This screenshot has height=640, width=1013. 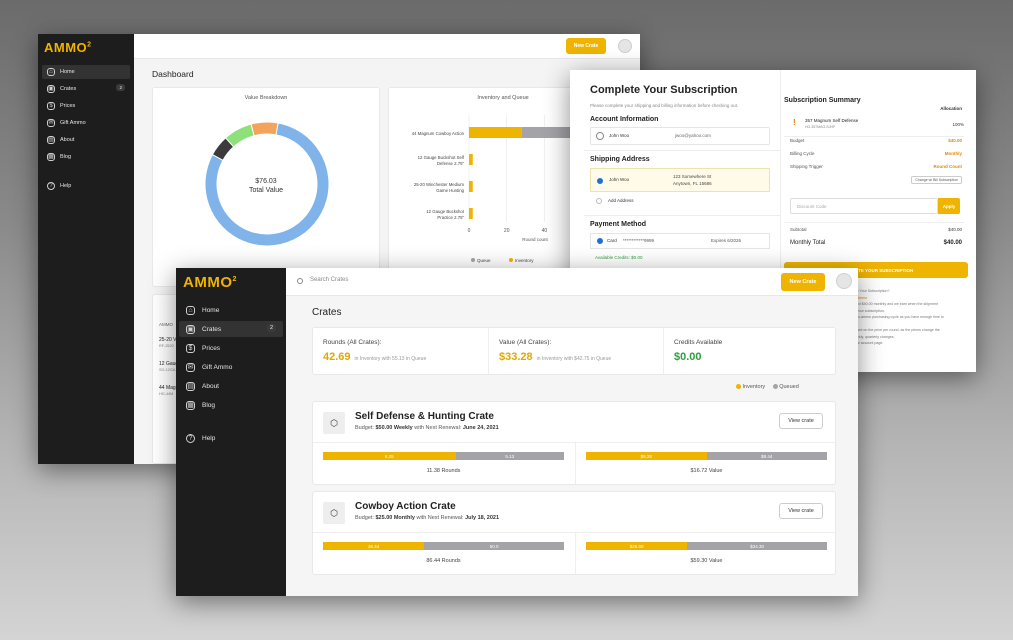 I want to click on faq-line: ...us at your account page., so click(x=862, y=343).